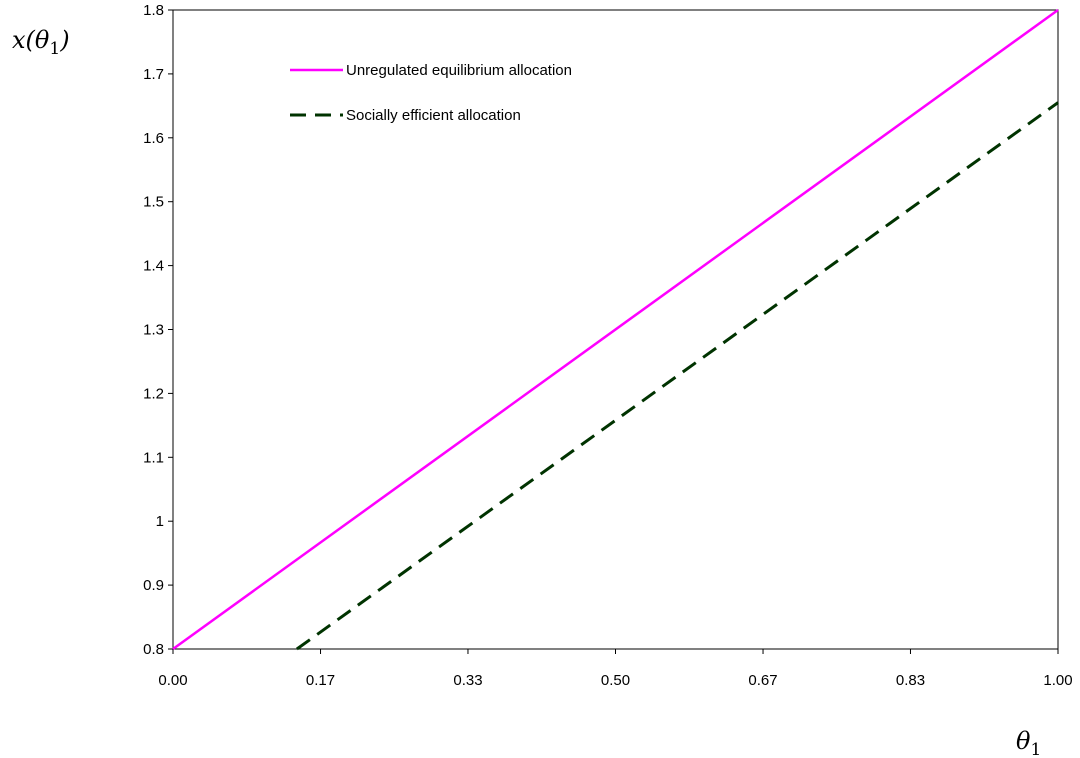  I want to click on x-tick-label: 0.33, so click(467, 680).